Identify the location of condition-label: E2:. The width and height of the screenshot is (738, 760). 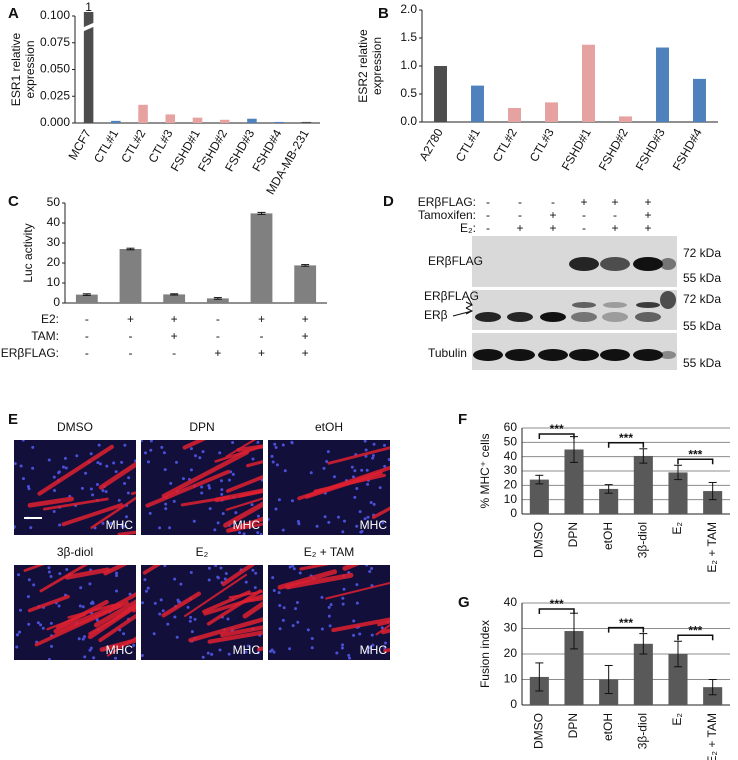
(50, 319).